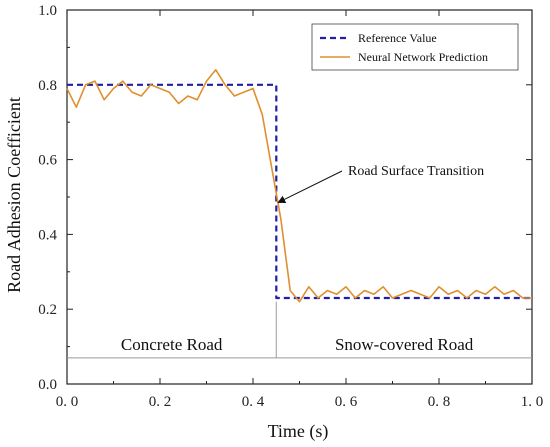  Describe the element at coordinates (47, 161) in the screenshot. I see `y-tick-label: 0.6` at that location.